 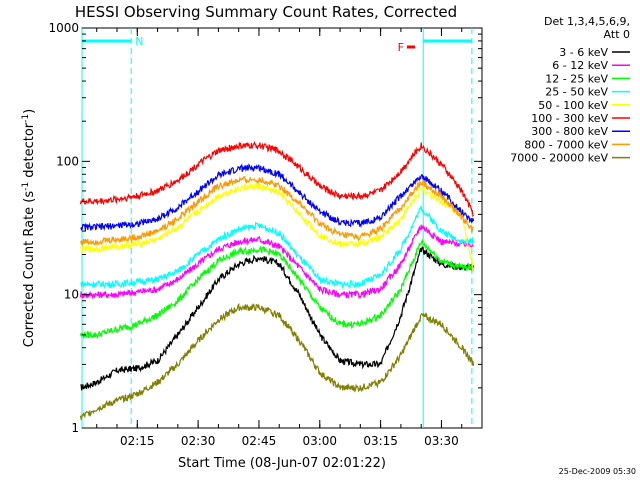 I want to click on flag-label-0: N, so click(x=139, y=41).